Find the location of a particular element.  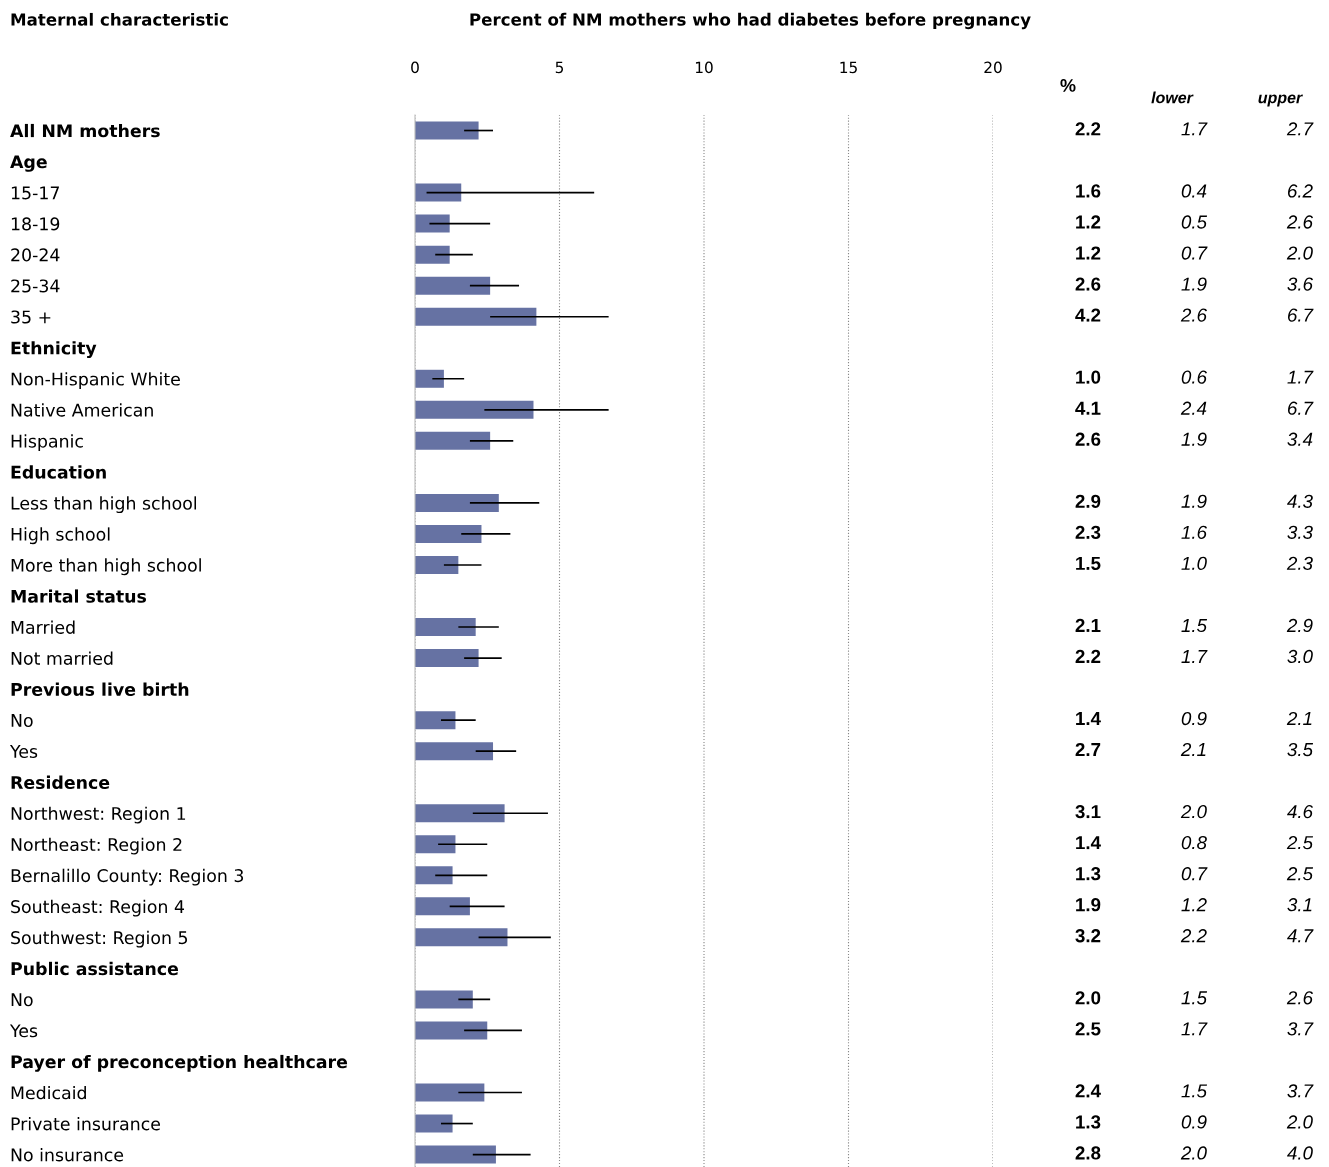

text: 4.1 is located at coordinates (1088, 408).